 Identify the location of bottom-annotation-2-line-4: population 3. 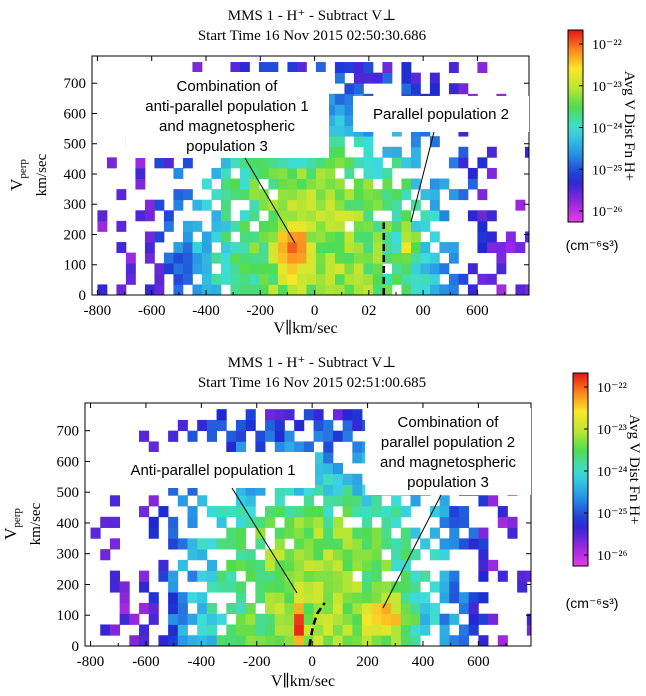
(448, 482).